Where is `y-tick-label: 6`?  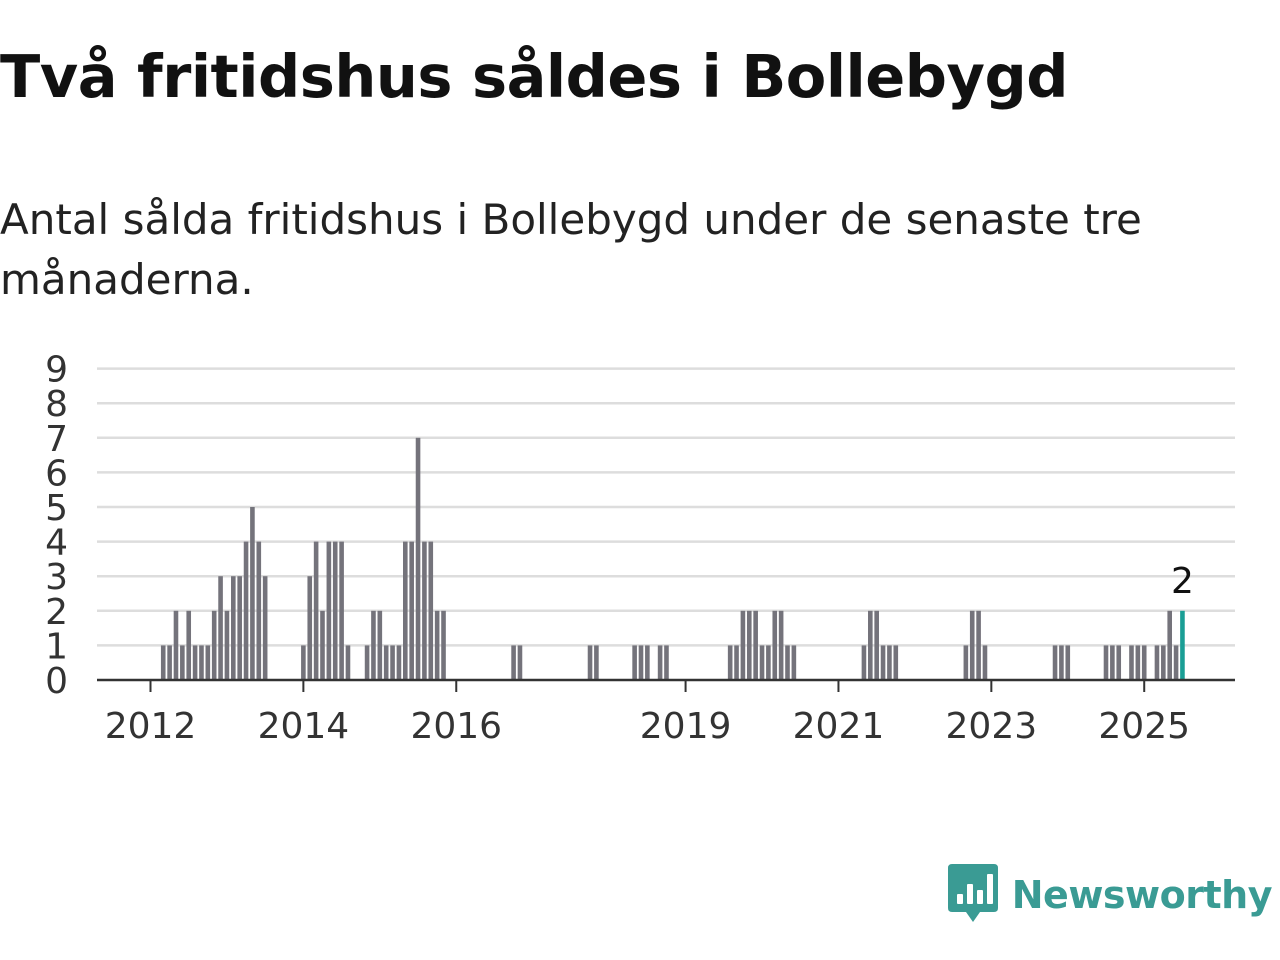 y-tick-label: 6 is located at coordinates (56, 473).